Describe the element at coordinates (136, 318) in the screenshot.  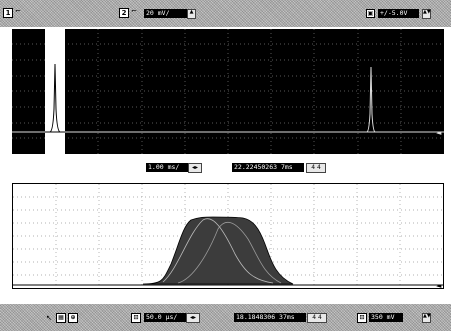
I see `timebase-icon: ⊡` at that location.